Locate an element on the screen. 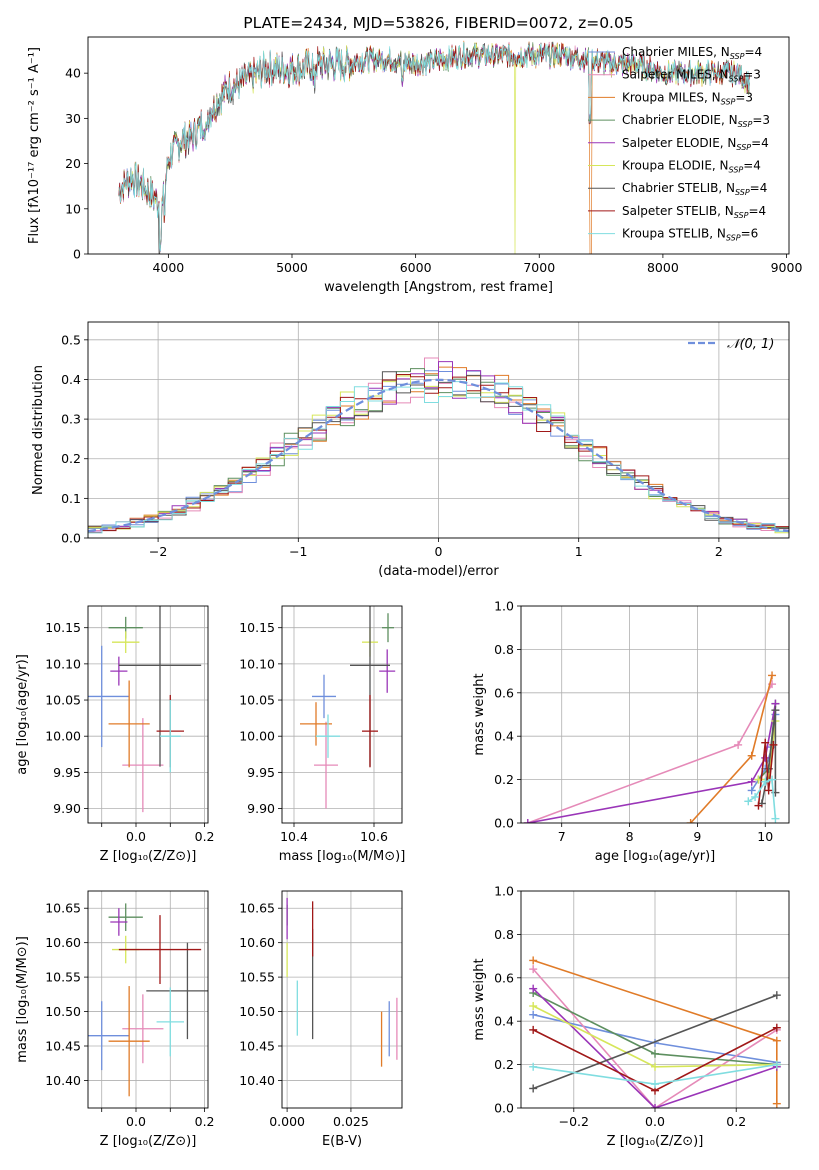 Image resolution: width=819 pixels, height=1170 pixels. y-tick-label: 30 is located at coordinates (73, 118).